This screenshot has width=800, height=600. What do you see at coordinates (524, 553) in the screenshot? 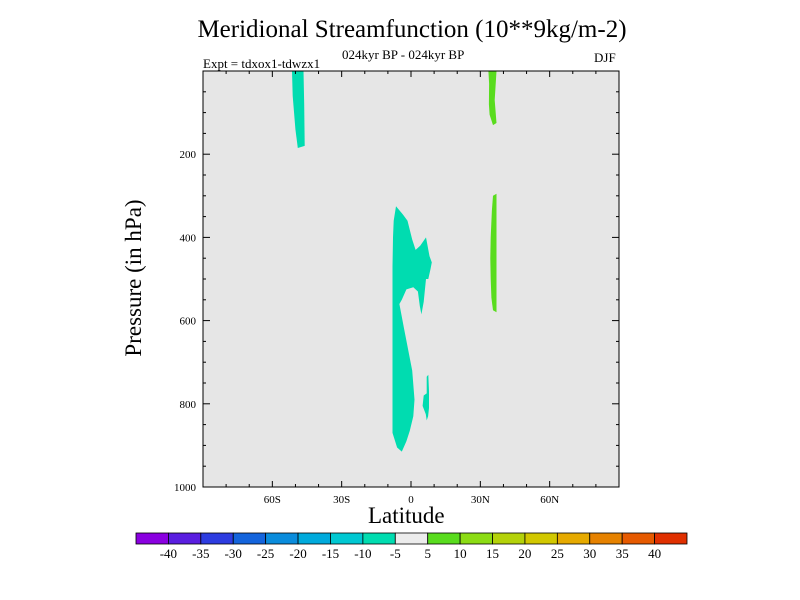
I see `colorbar-label: 20` at bounding box center [524, 553].